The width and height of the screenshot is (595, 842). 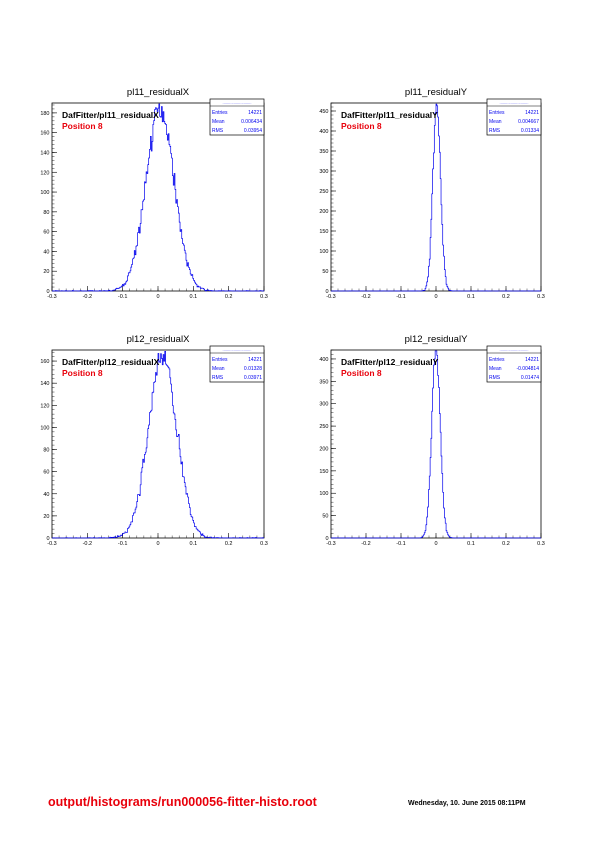 I want to click on y-tick-label: 140, so click(x=44, y=384).